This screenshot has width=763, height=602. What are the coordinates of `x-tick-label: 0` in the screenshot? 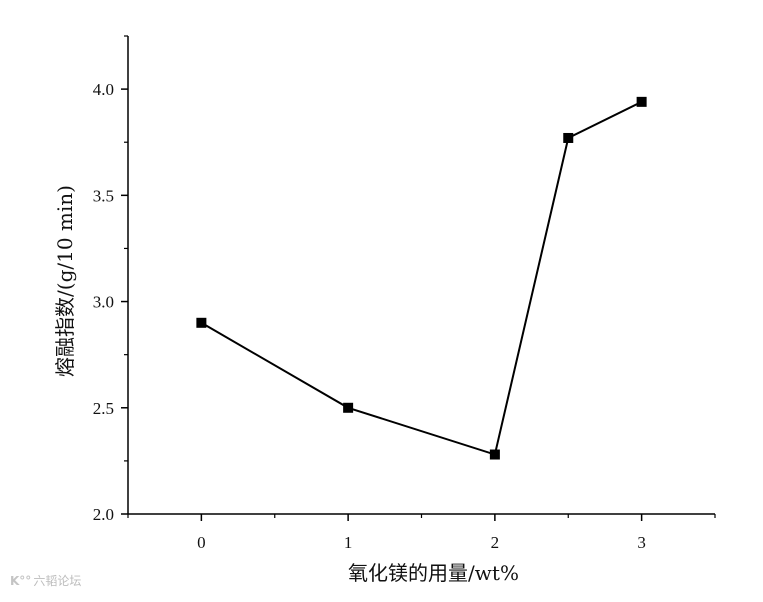 It's located at (201, 542).